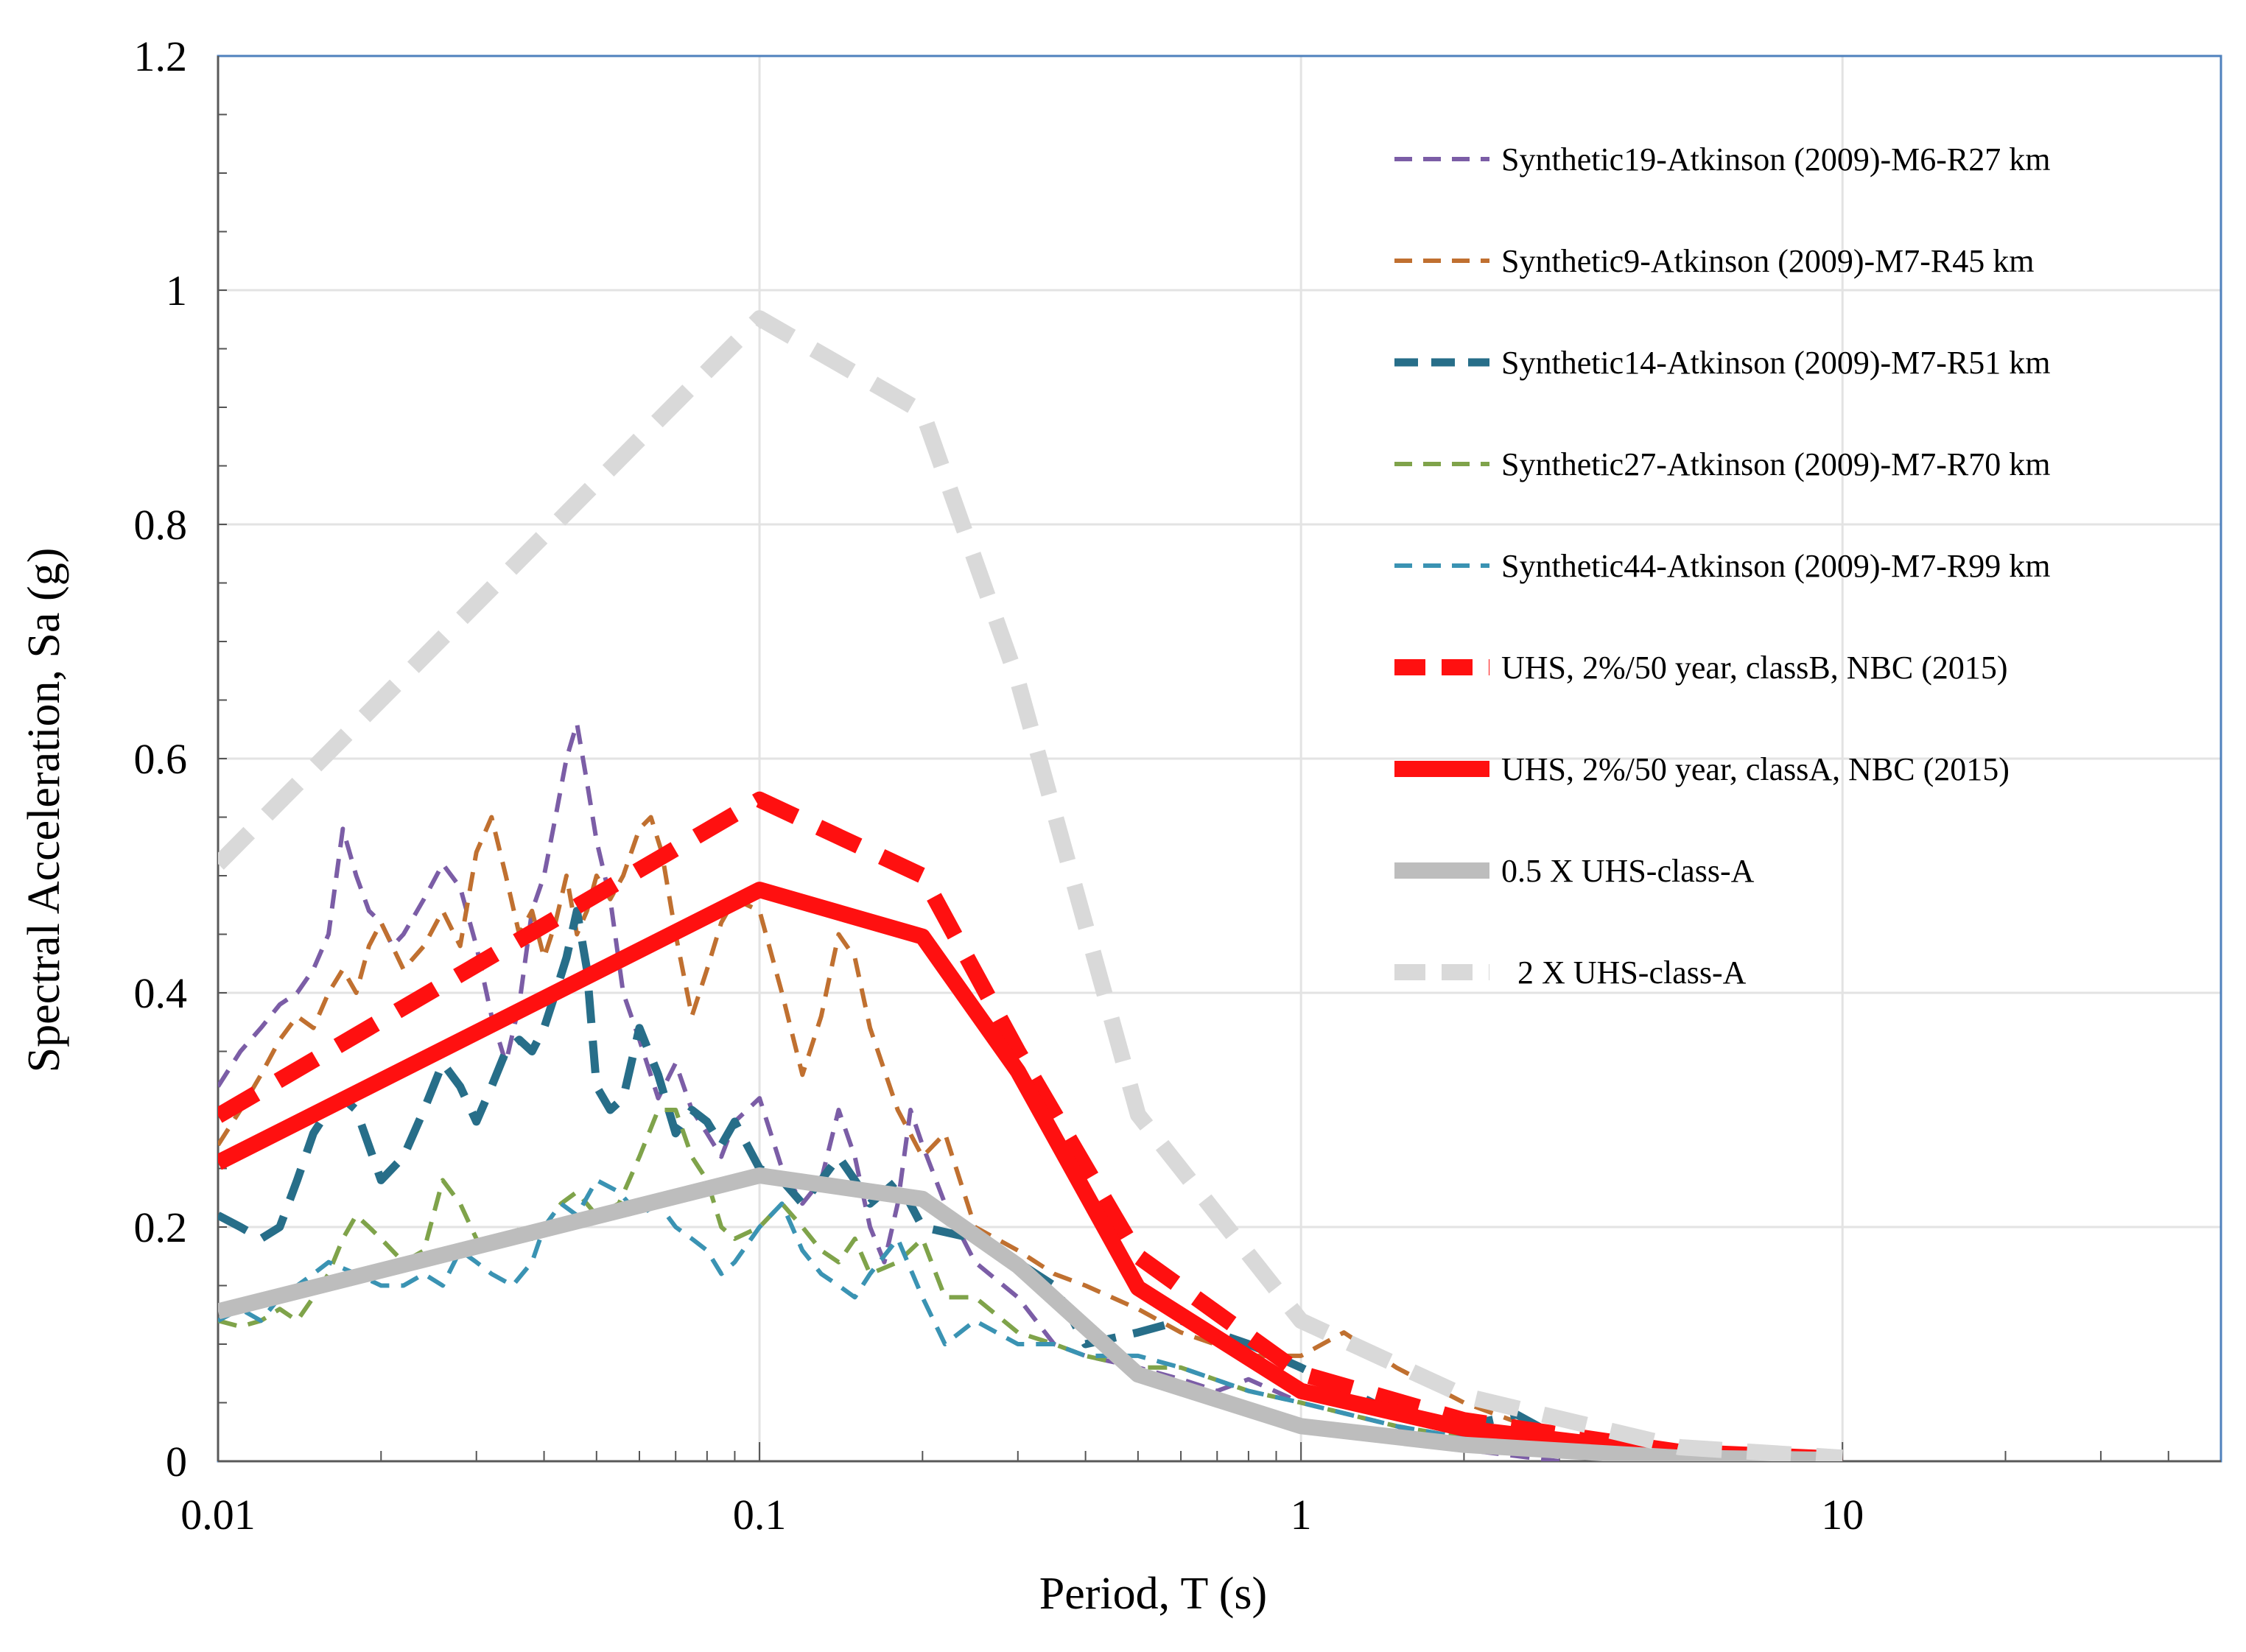 This screenshot has width=2246, height=1652. Describe the element at coordinates (44, 810) in the screenshot. I see `y-axis-title: Spectral Acceleration, Sa (g)` at that location.